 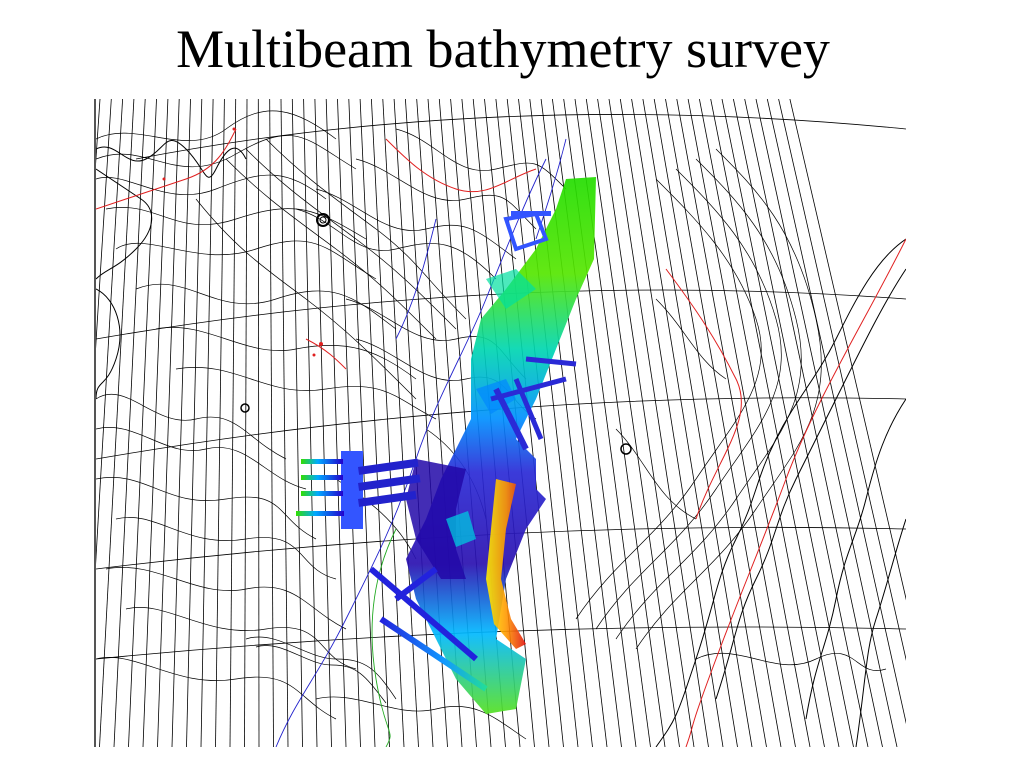 I want to click on secondary-track-line, so click(x=384, y=637).